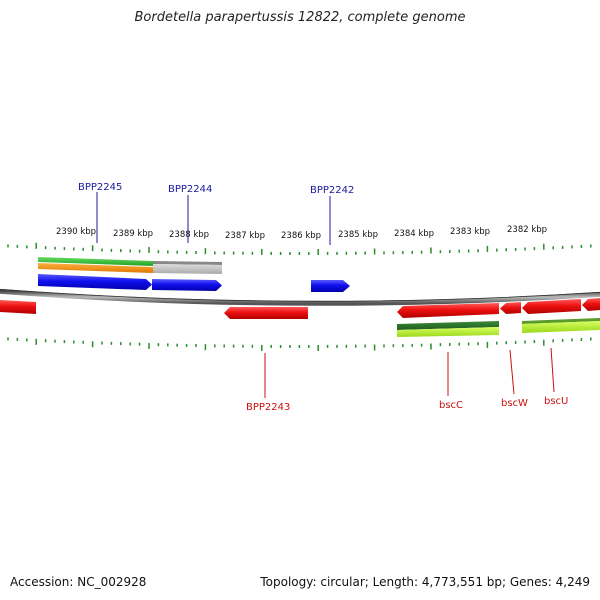  What do you see at coordinates (190, 189) in the screenshot?
I see `gene-label-BPP2244: BPP2244` at bounding box center [190, 189].